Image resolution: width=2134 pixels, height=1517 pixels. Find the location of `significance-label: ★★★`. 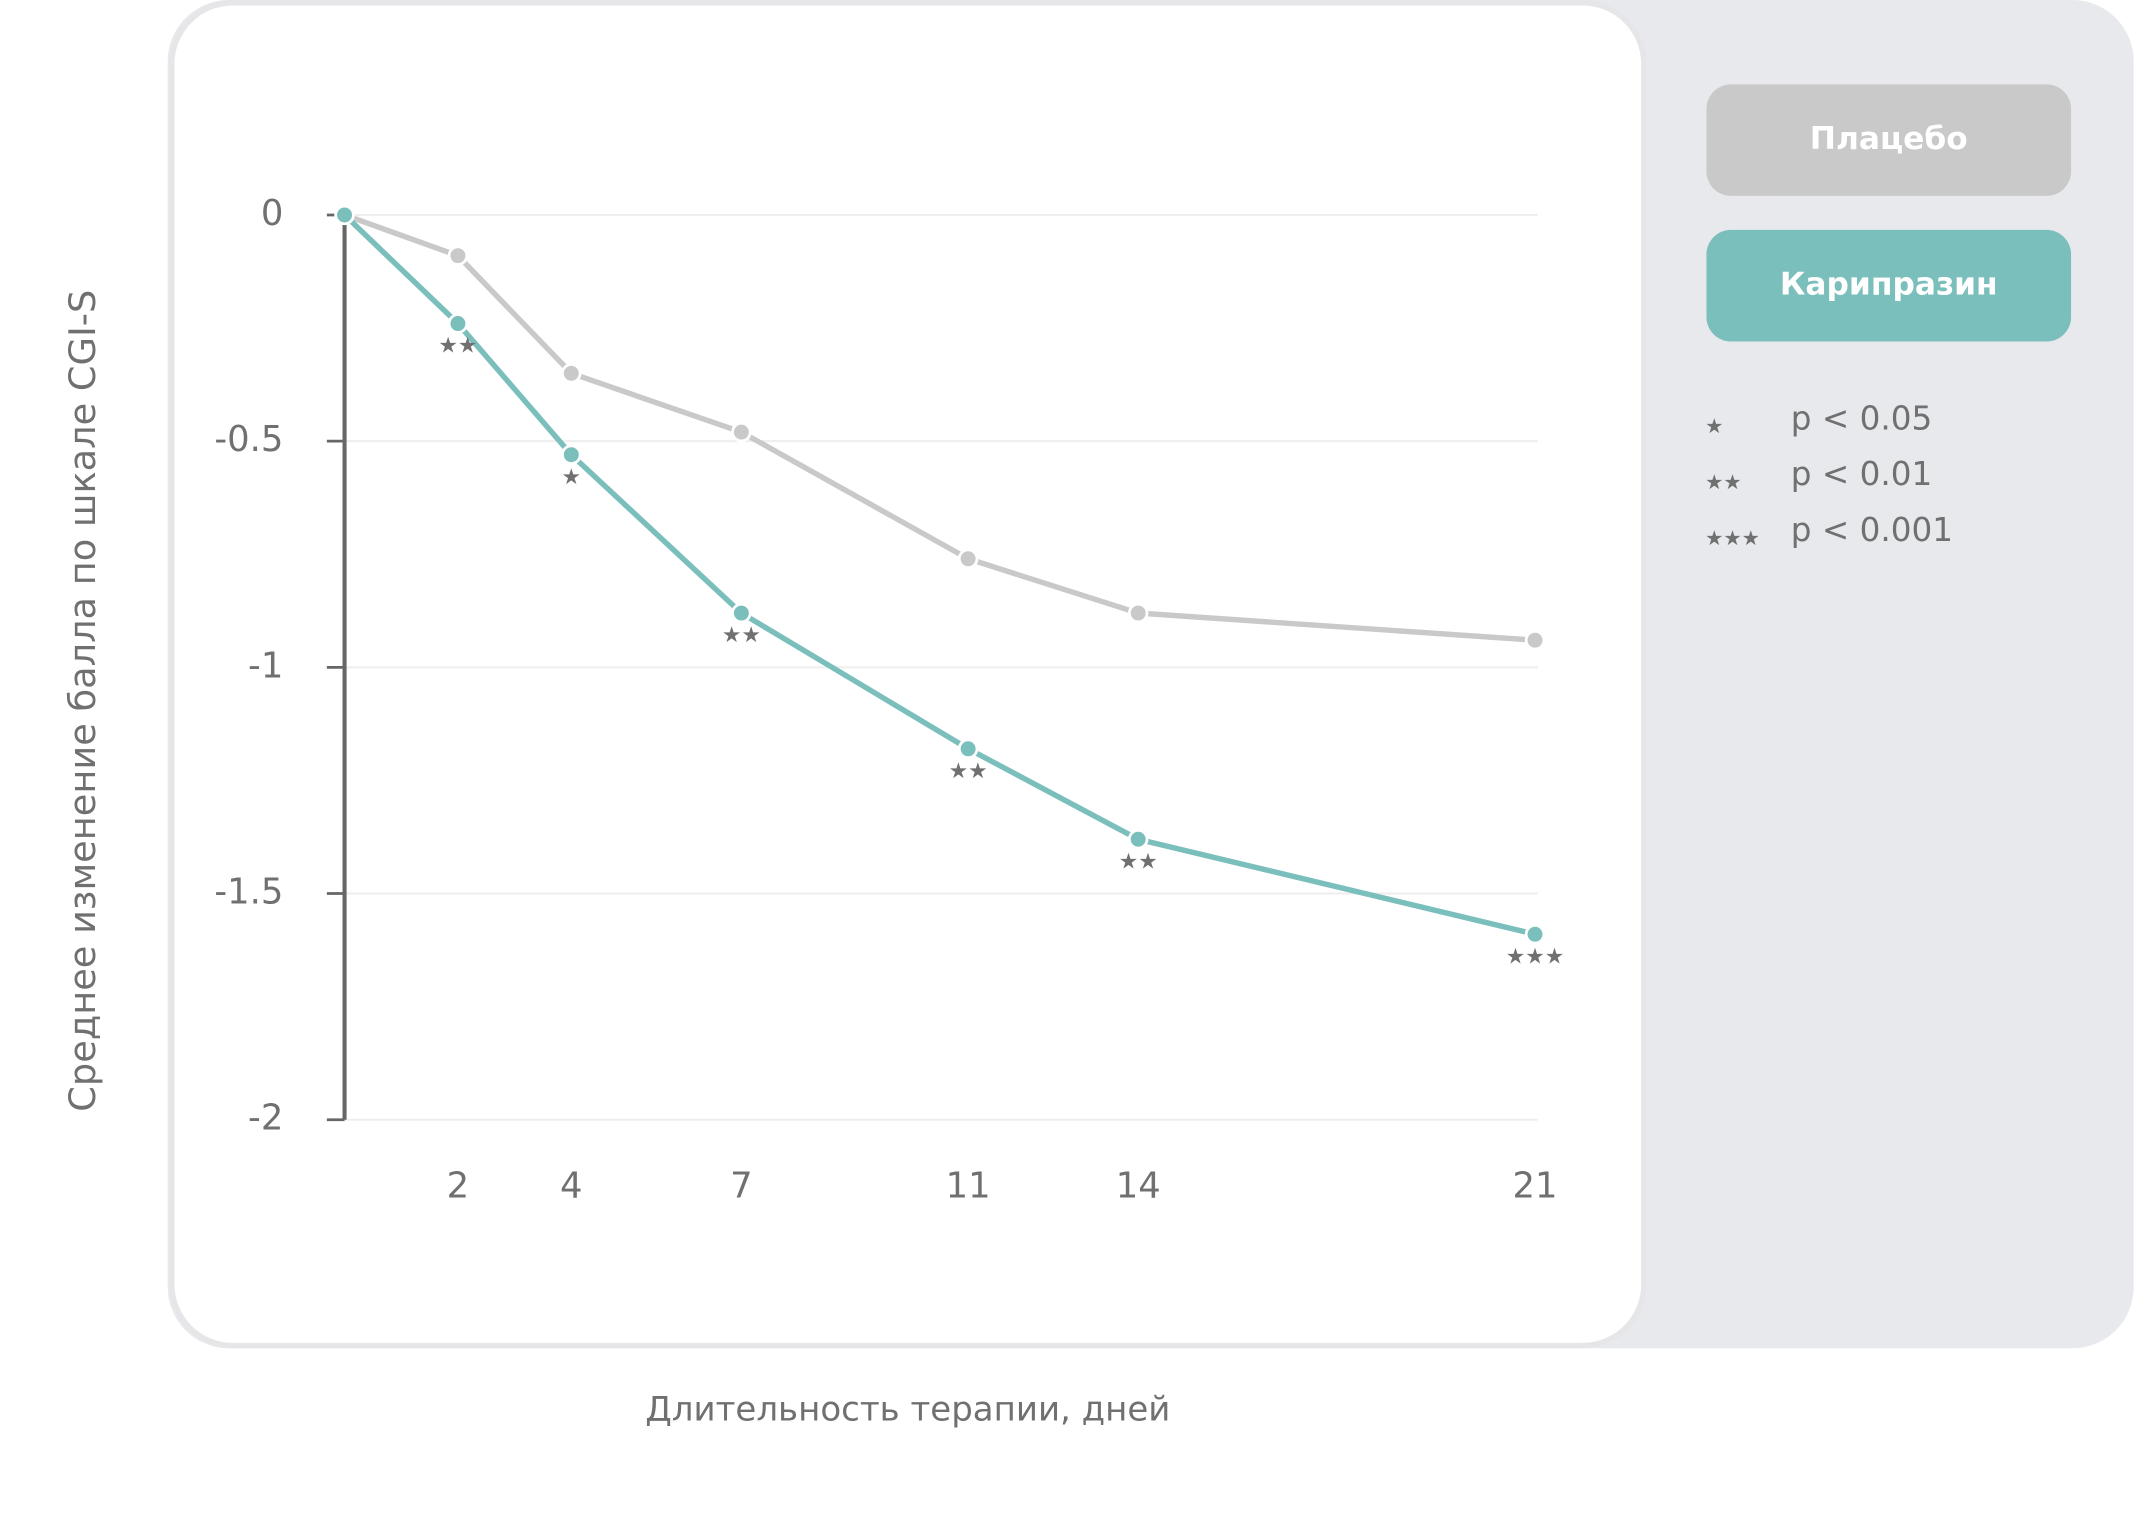

significance-label: ★★★ is located at coordinates (1535, 956).